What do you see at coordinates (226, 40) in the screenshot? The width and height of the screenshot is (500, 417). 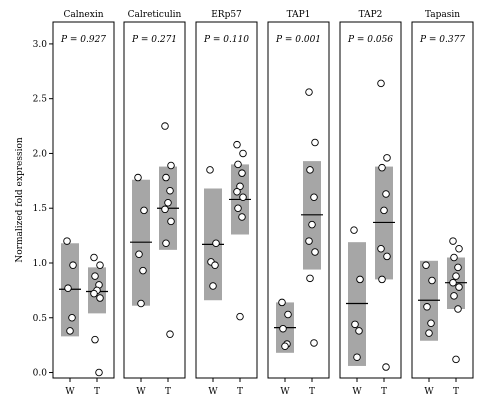 I see `p-value-label: P = 0.110` at bounding box center [226, 40].